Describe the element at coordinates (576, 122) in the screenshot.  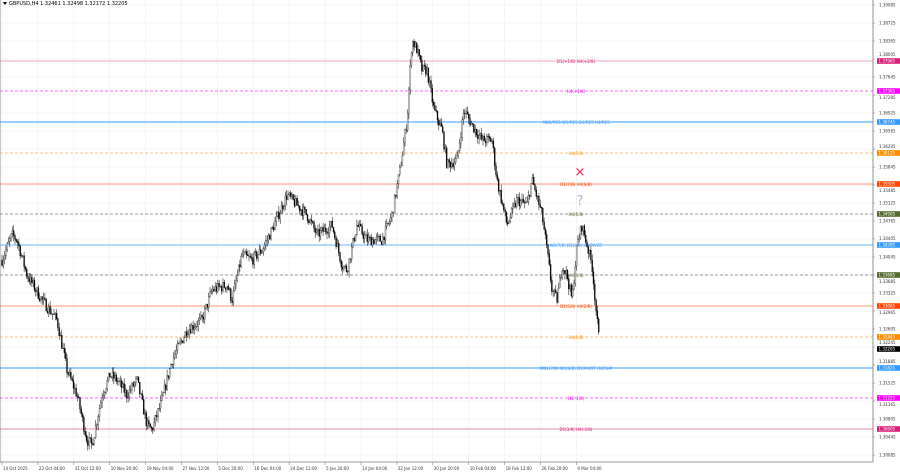
I see `level-label: MN1/RES W1/RES D1/RES H4/RES` at that location.